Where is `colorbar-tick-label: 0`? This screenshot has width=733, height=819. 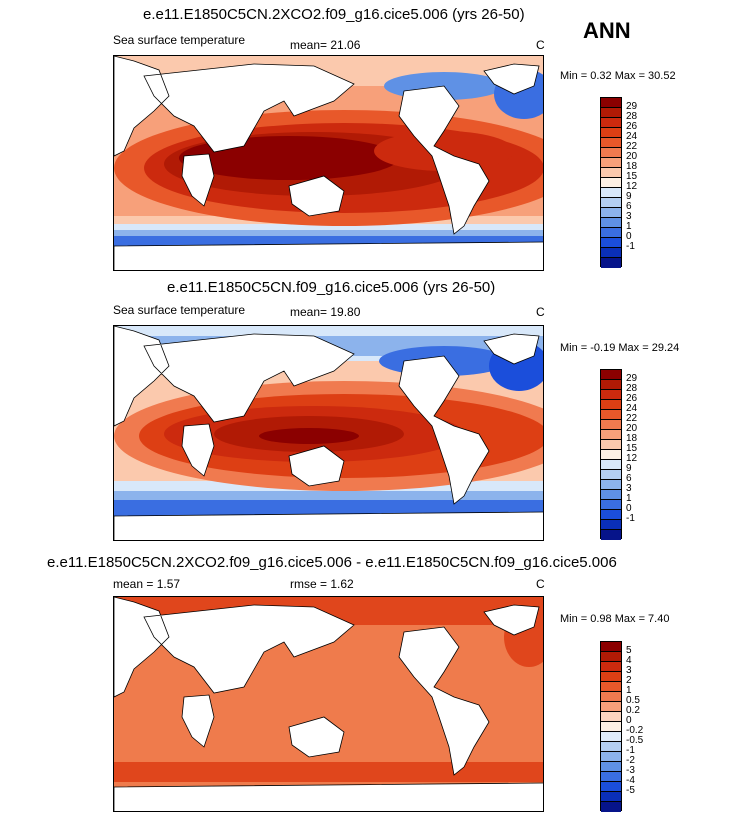 colorbar-tick-label: 0 is located at coordinates (629, 720).